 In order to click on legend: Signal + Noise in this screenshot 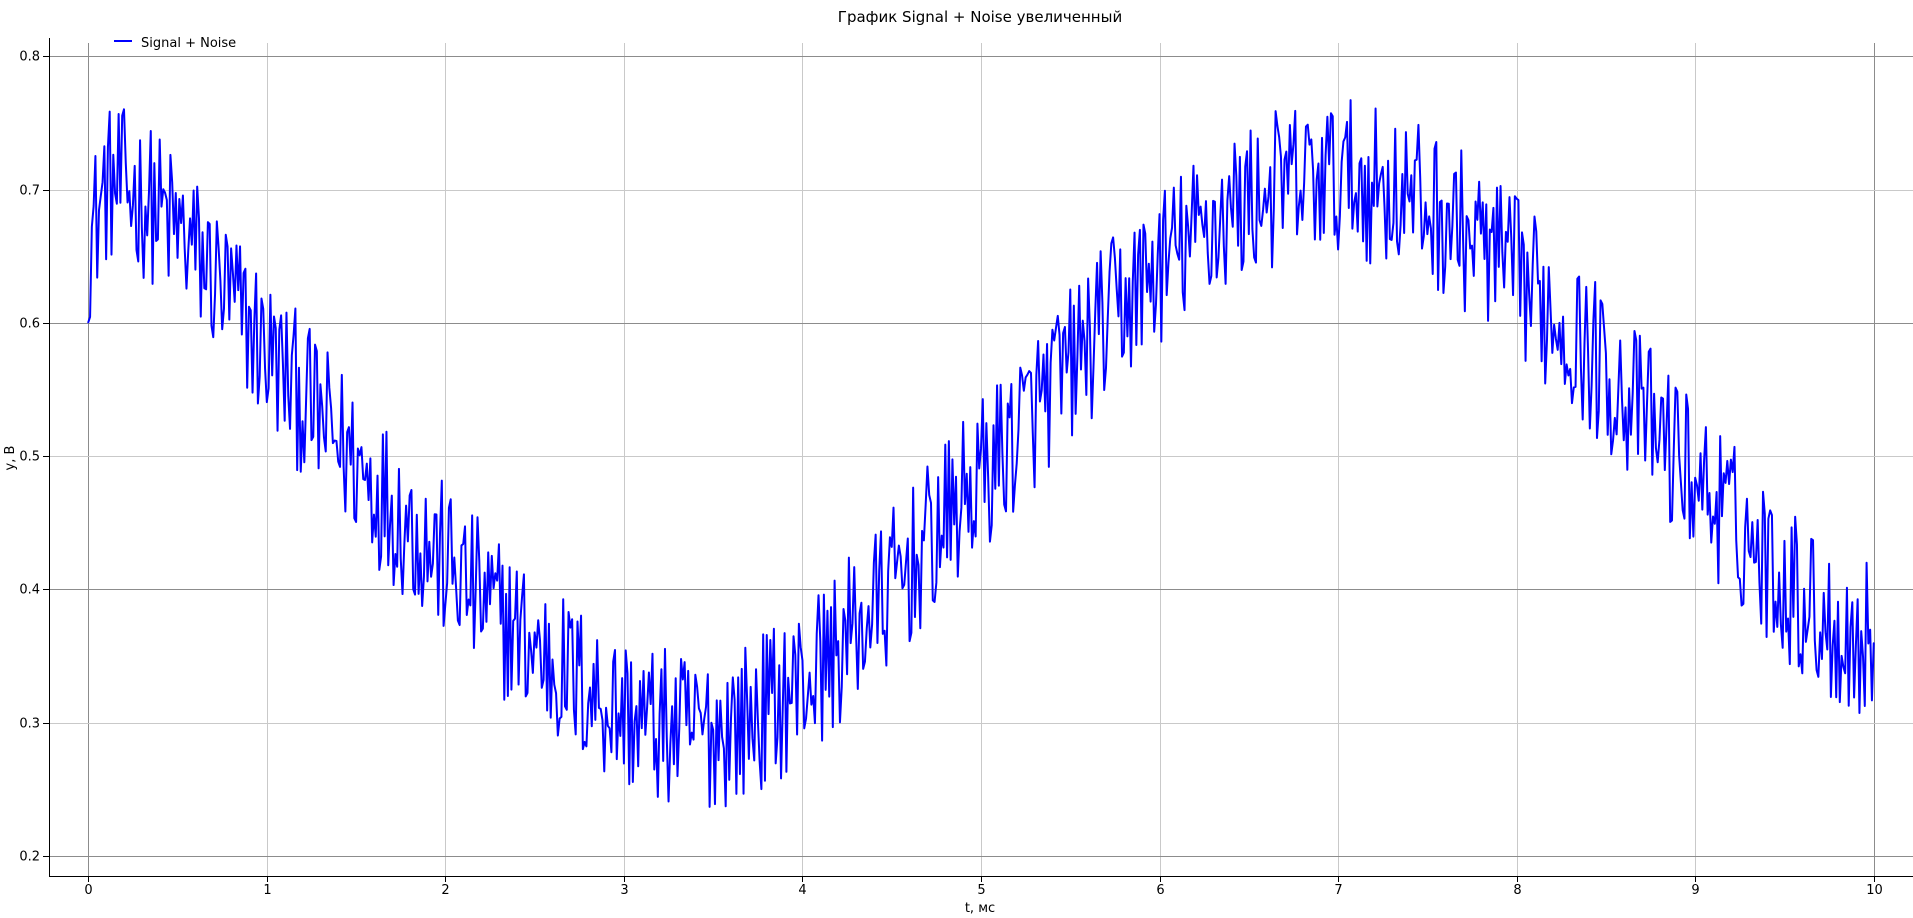, I will do `click(175, 43)`.